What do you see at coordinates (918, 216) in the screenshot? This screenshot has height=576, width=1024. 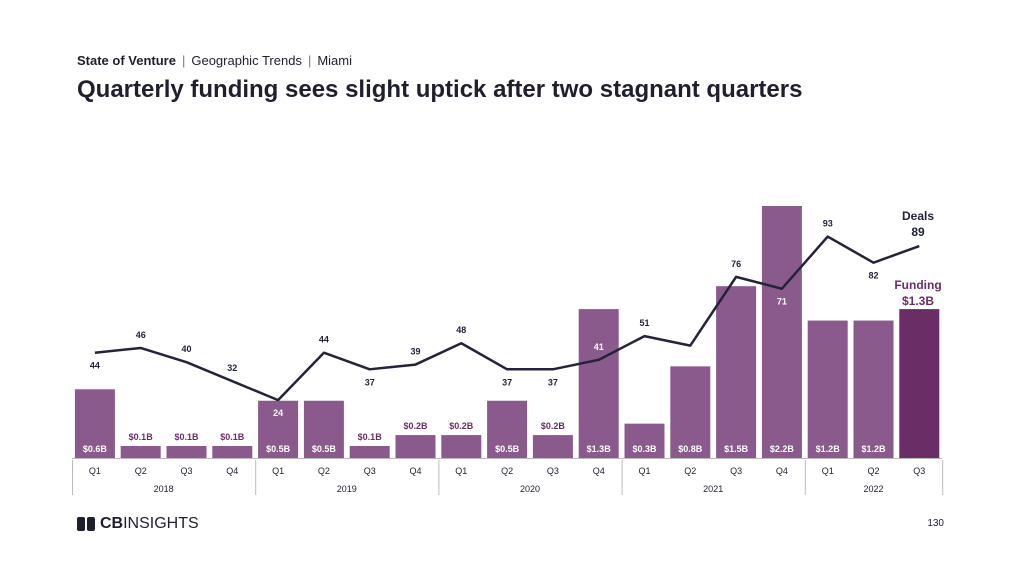 I see `deals-legend-label: Deals` at bounding box center [918, 216].